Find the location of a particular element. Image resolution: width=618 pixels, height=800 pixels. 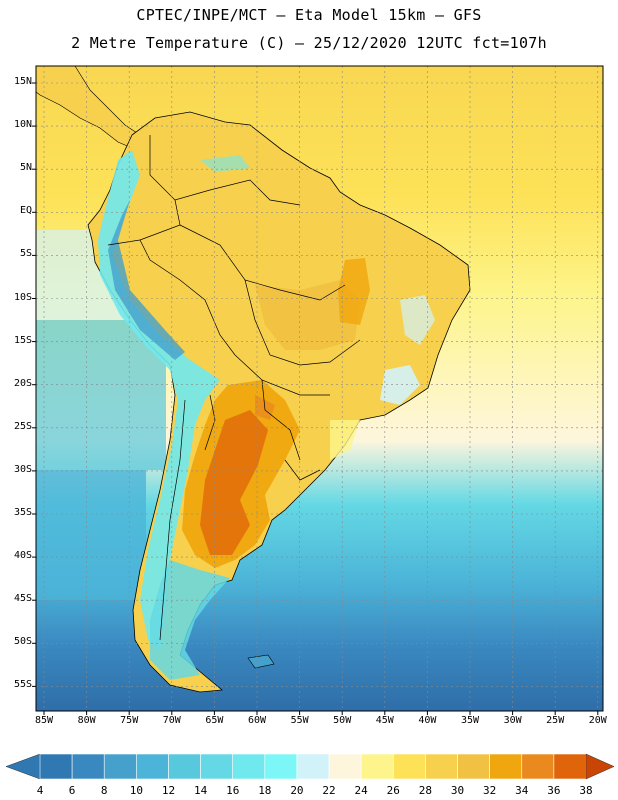

lat-label: 35S is located at coordinates (22, 512).